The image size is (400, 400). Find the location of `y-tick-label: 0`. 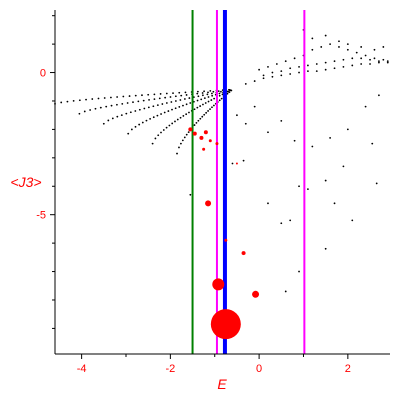

y-tick-label: 0 is located at coordinates (43, 74).